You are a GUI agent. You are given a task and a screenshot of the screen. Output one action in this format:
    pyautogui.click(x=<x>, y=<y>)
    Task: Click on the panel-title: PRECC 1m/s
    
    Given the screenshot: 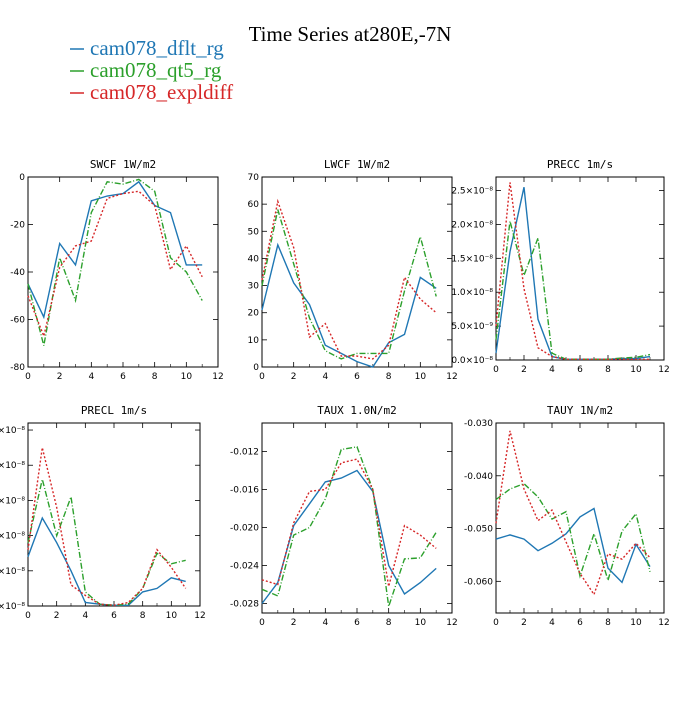 What is the action you would take?
    pyautogui.click(x=580, y=164)
    